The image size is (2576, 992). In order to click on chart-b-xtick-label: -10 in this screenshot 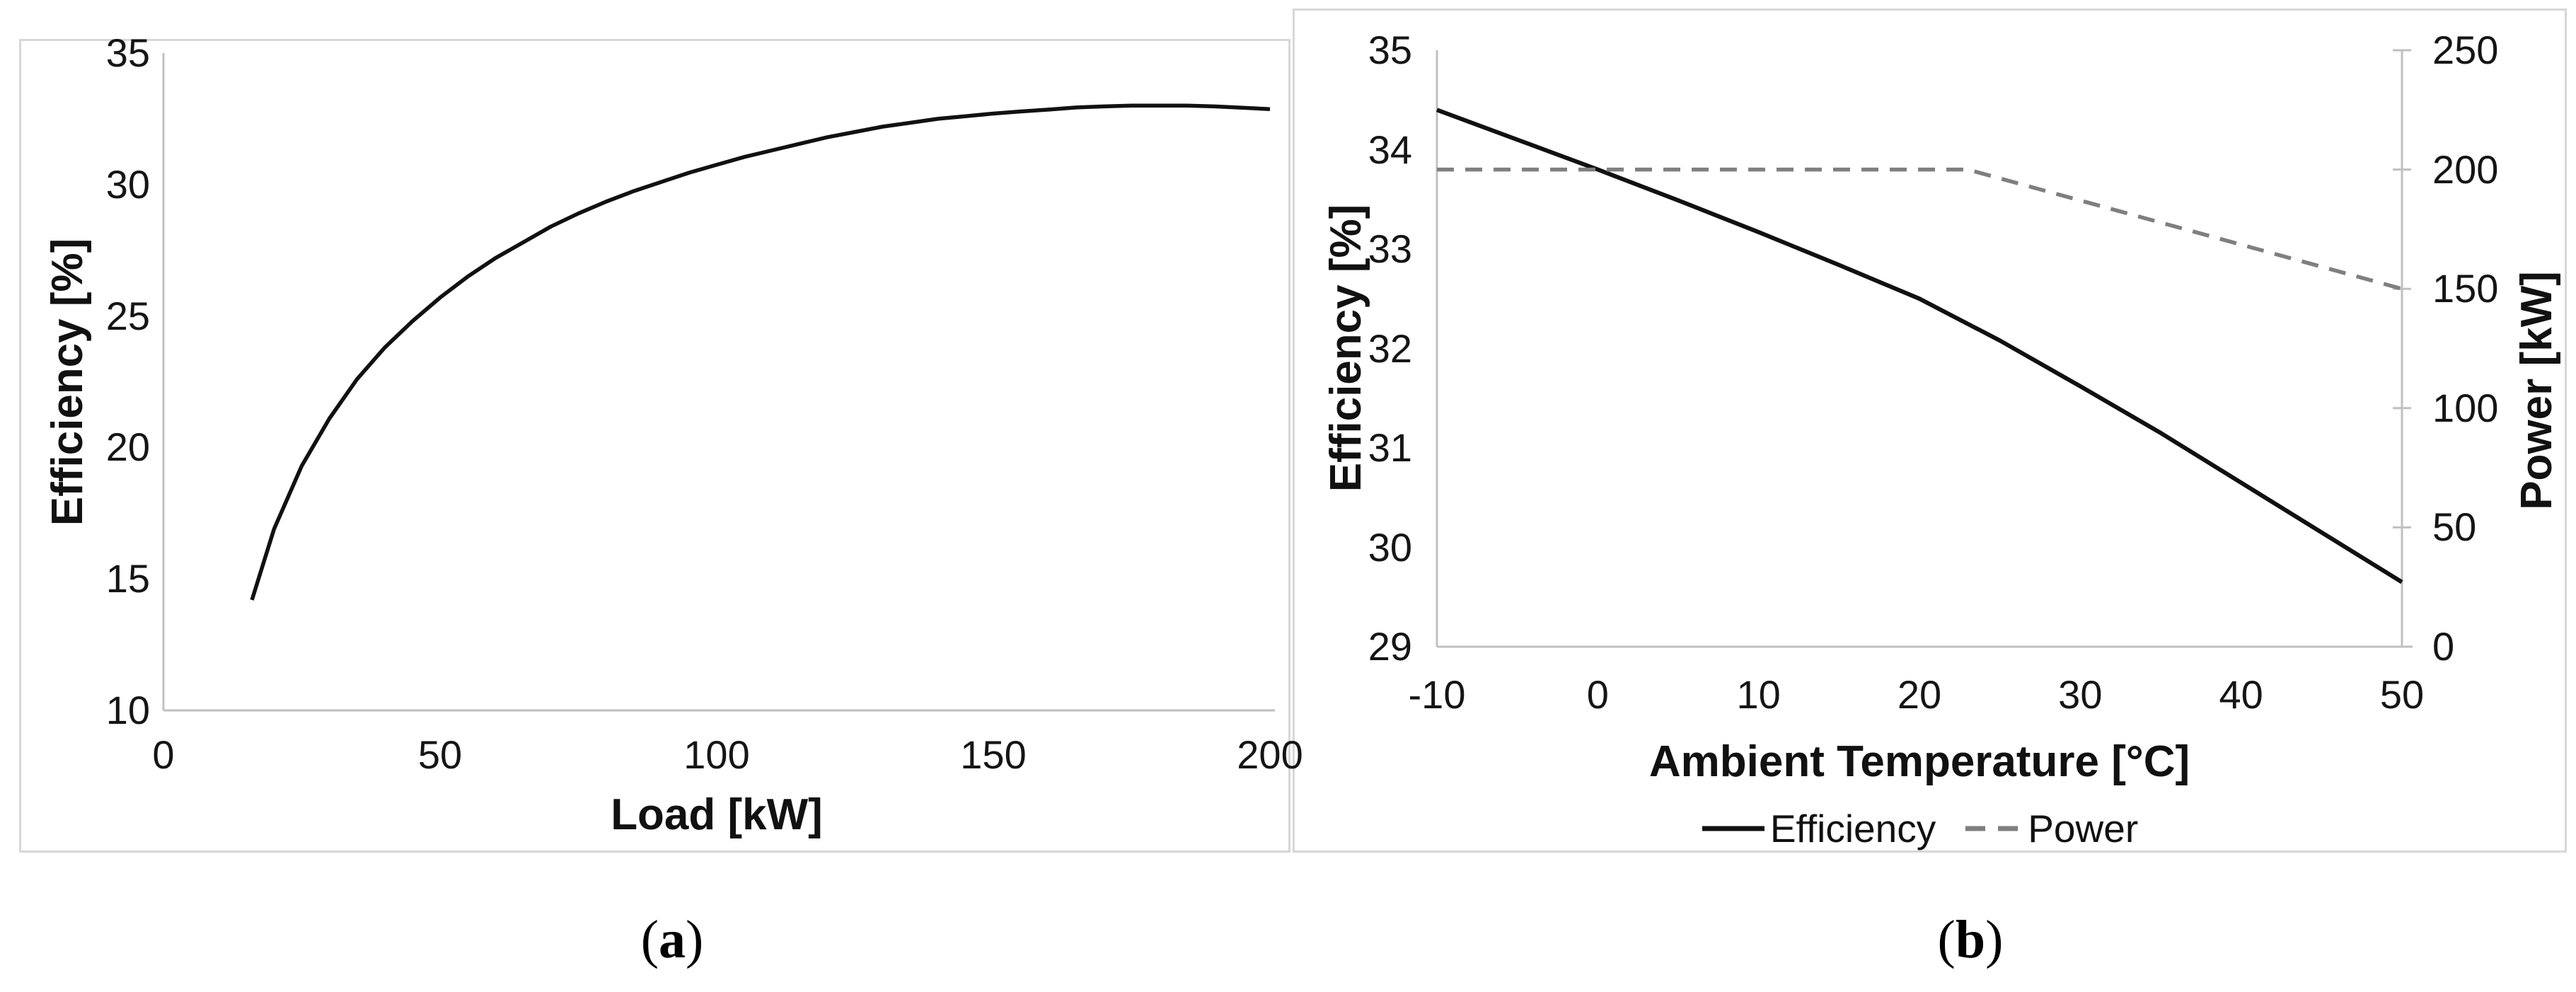, I will do `click(1437, 694)`.